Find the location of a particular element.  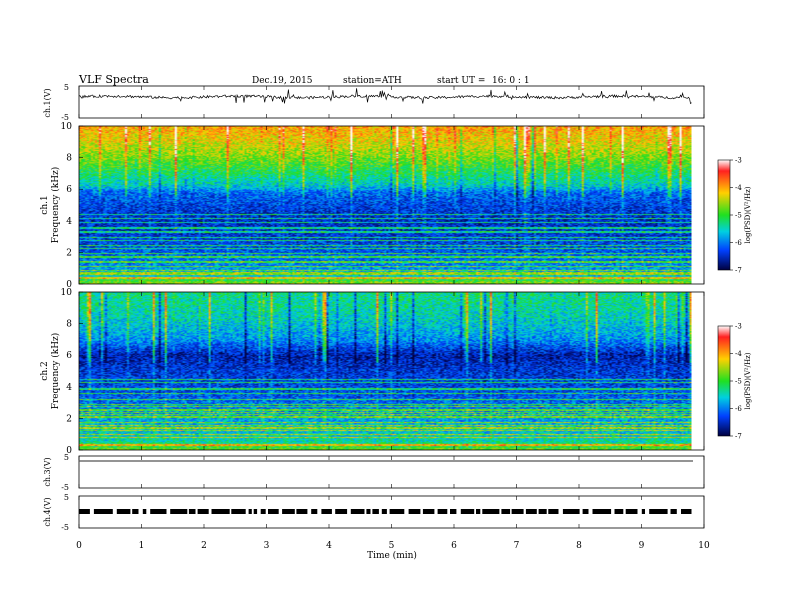

station-label: station=ATH is located at coordinates (372, 81).